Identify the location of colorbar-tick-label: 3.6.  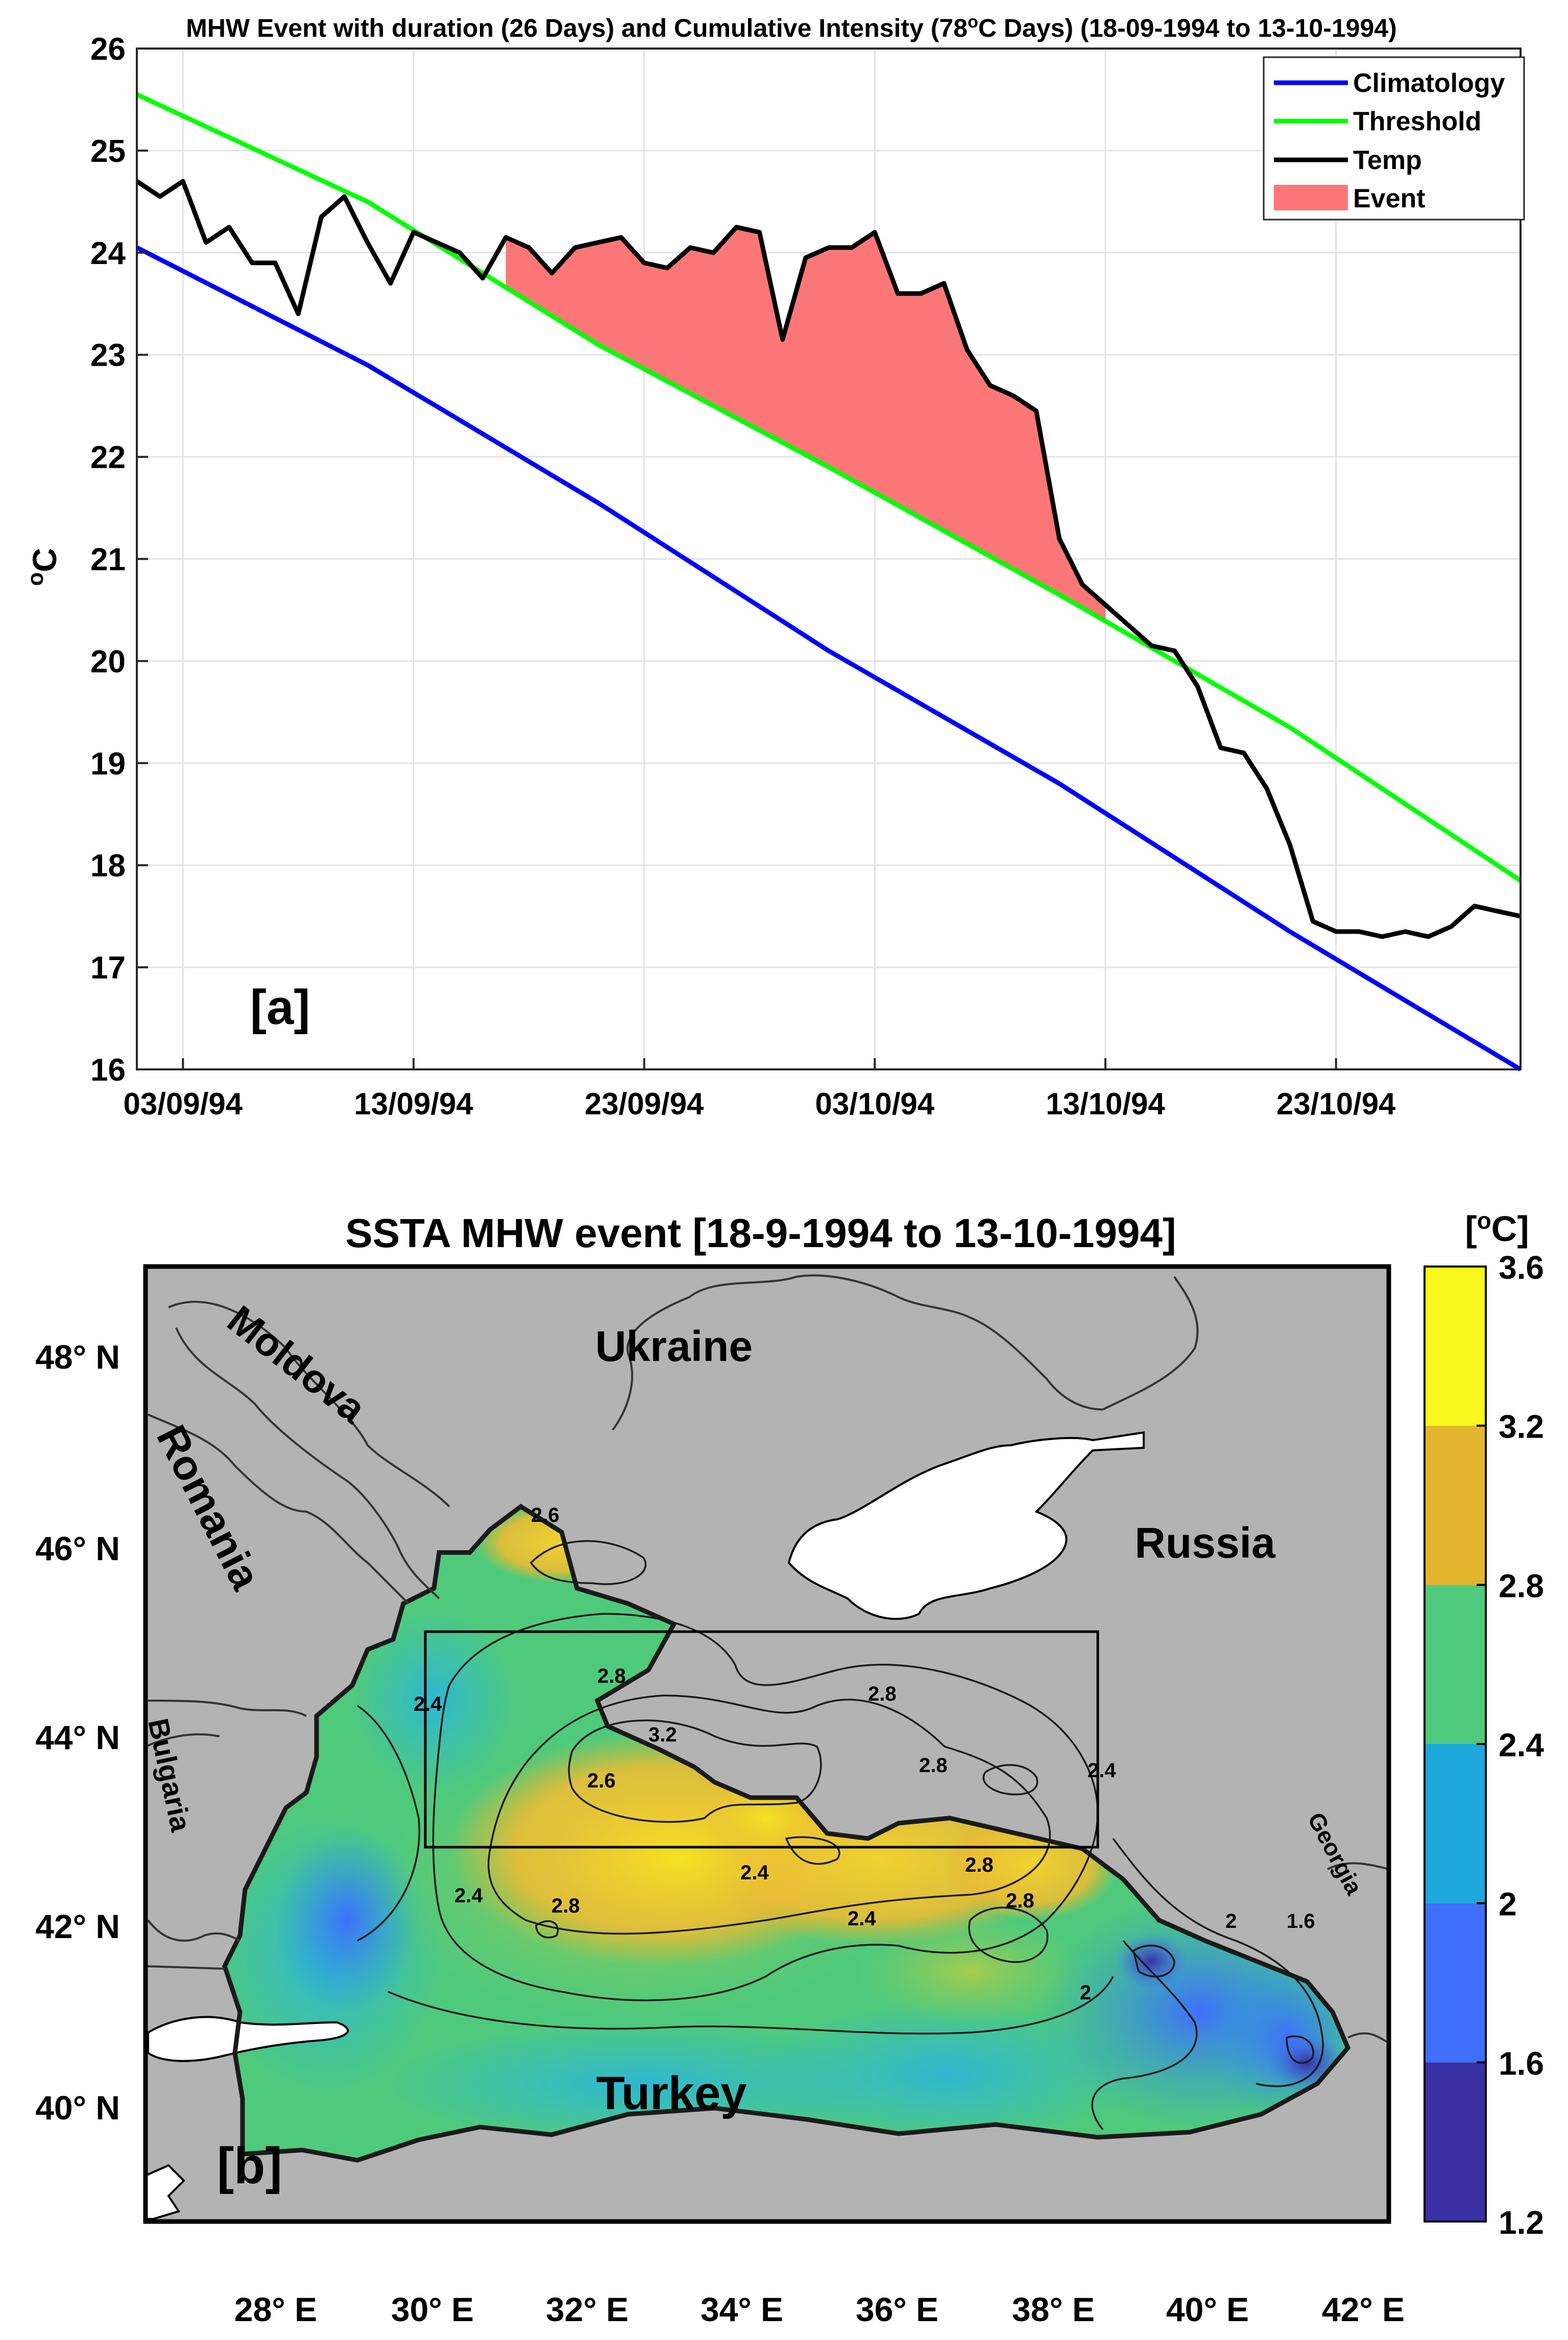
(1521, 1267).